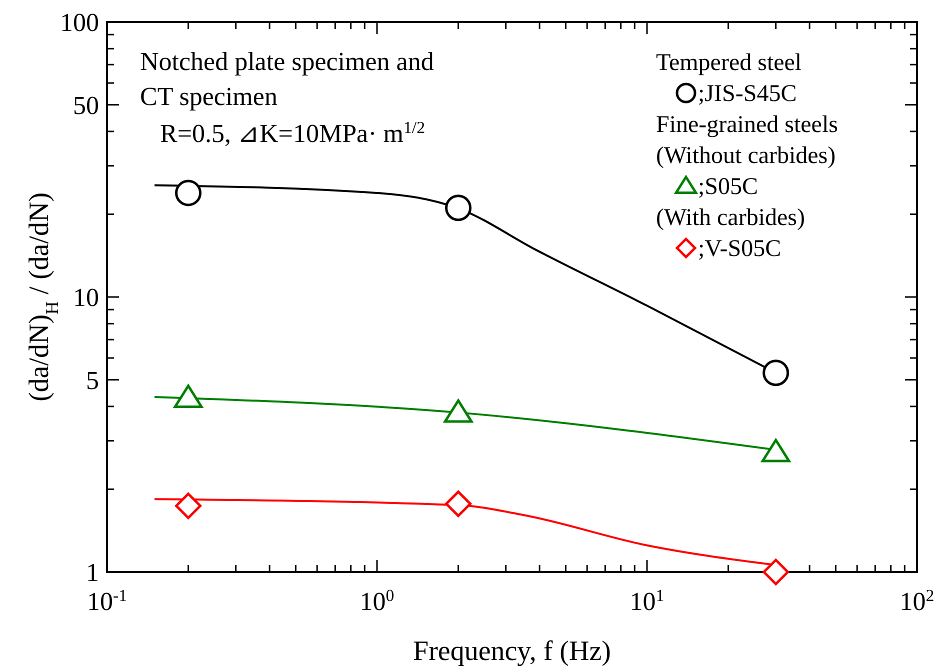 This screenshot has width=946, height=668. I want to click on annotation: Notched plate specimen and, so click(287, 61).